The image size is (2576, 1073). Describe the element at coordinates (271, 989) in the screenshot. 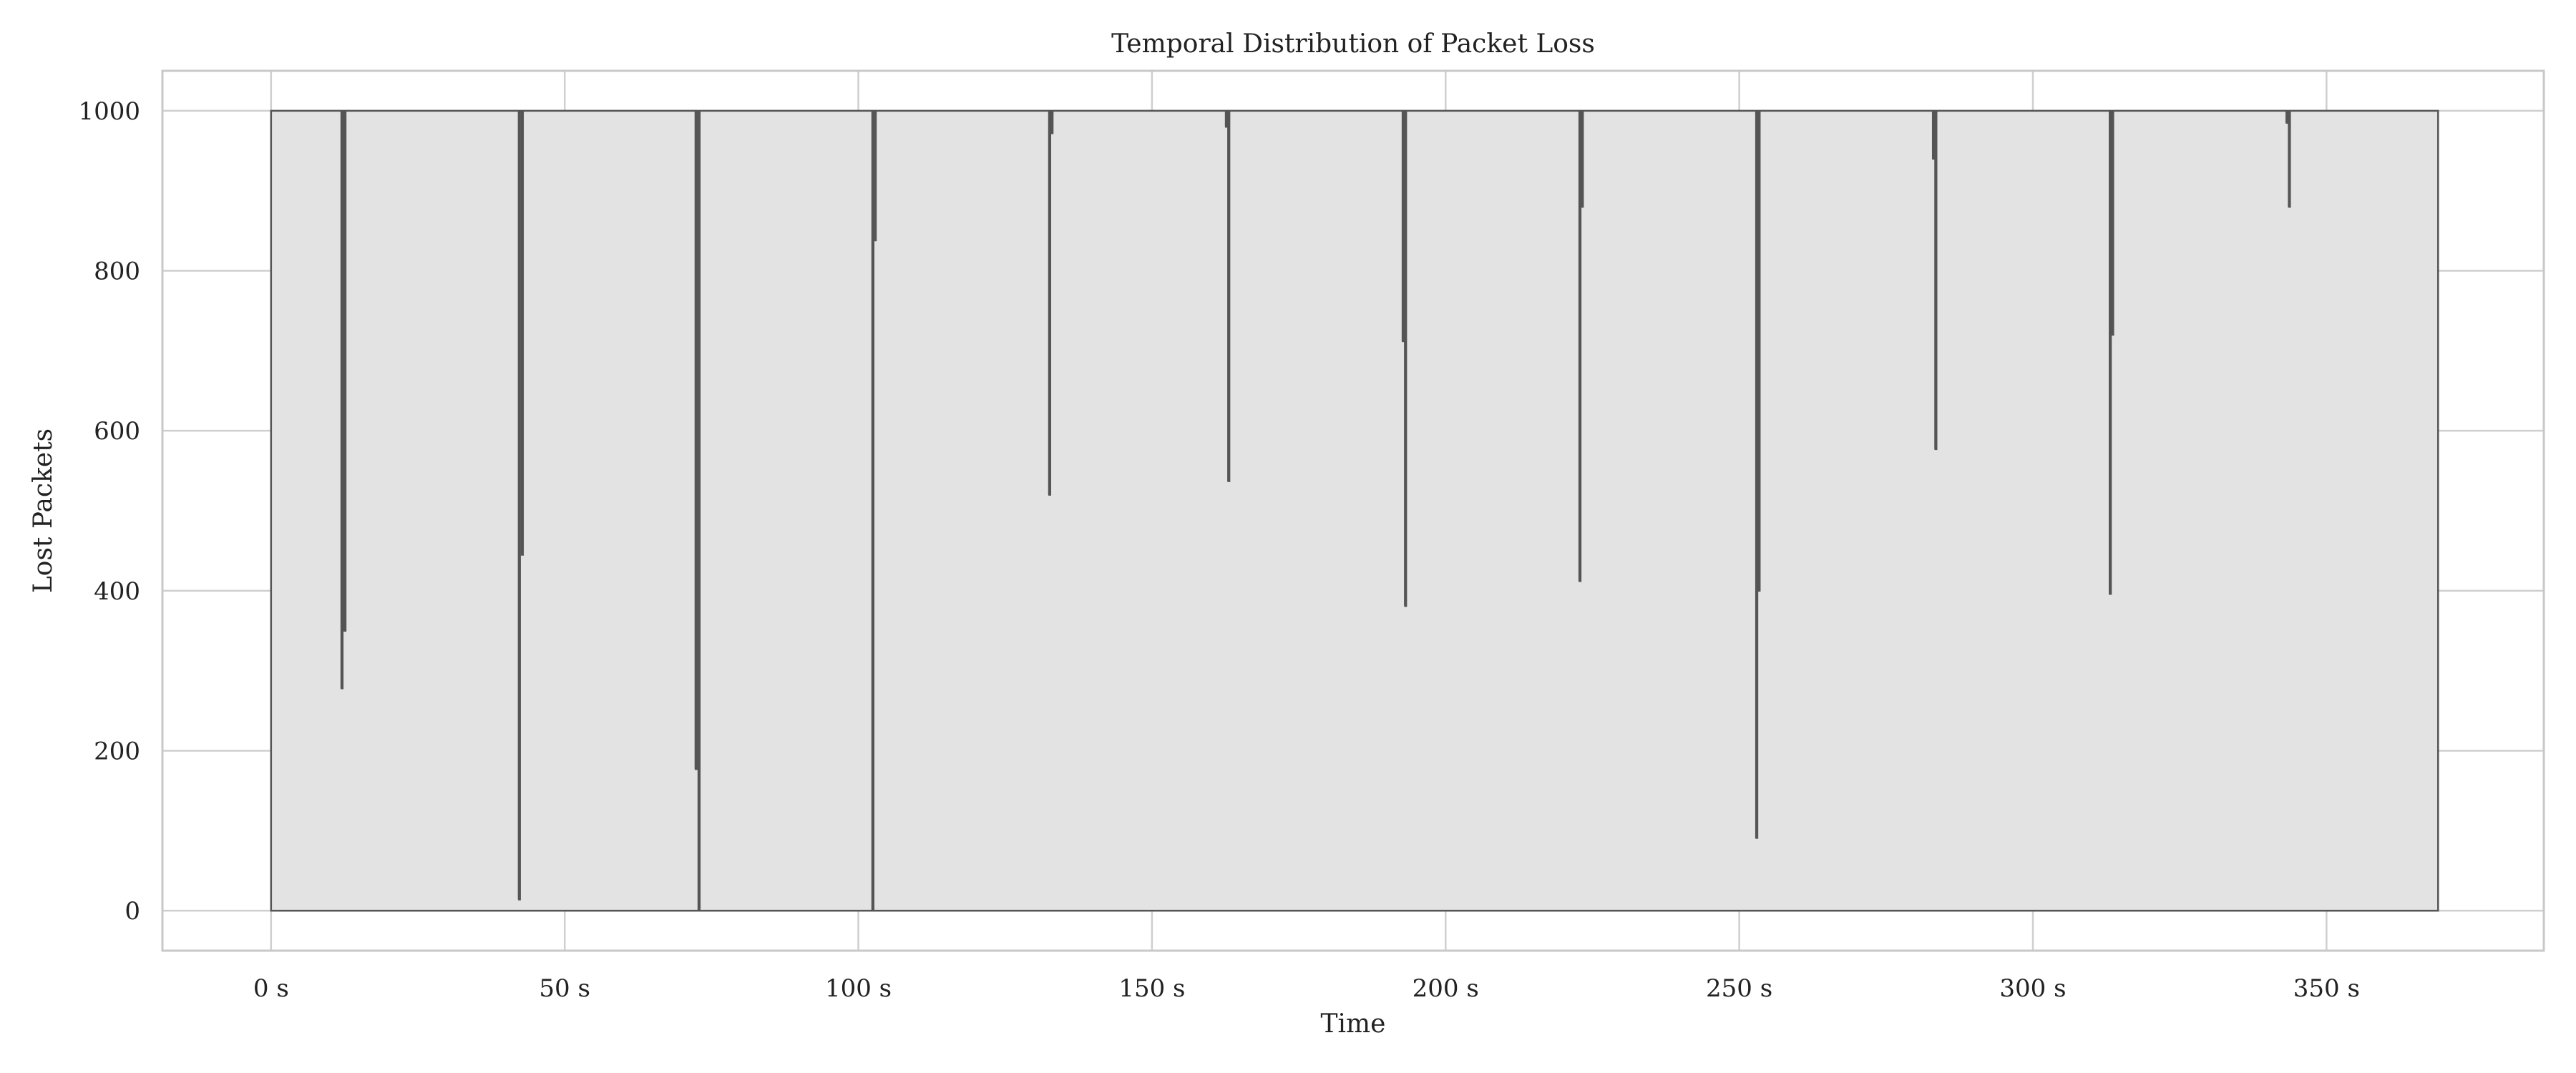

I see `x-tick-label: 0 s` at that location.